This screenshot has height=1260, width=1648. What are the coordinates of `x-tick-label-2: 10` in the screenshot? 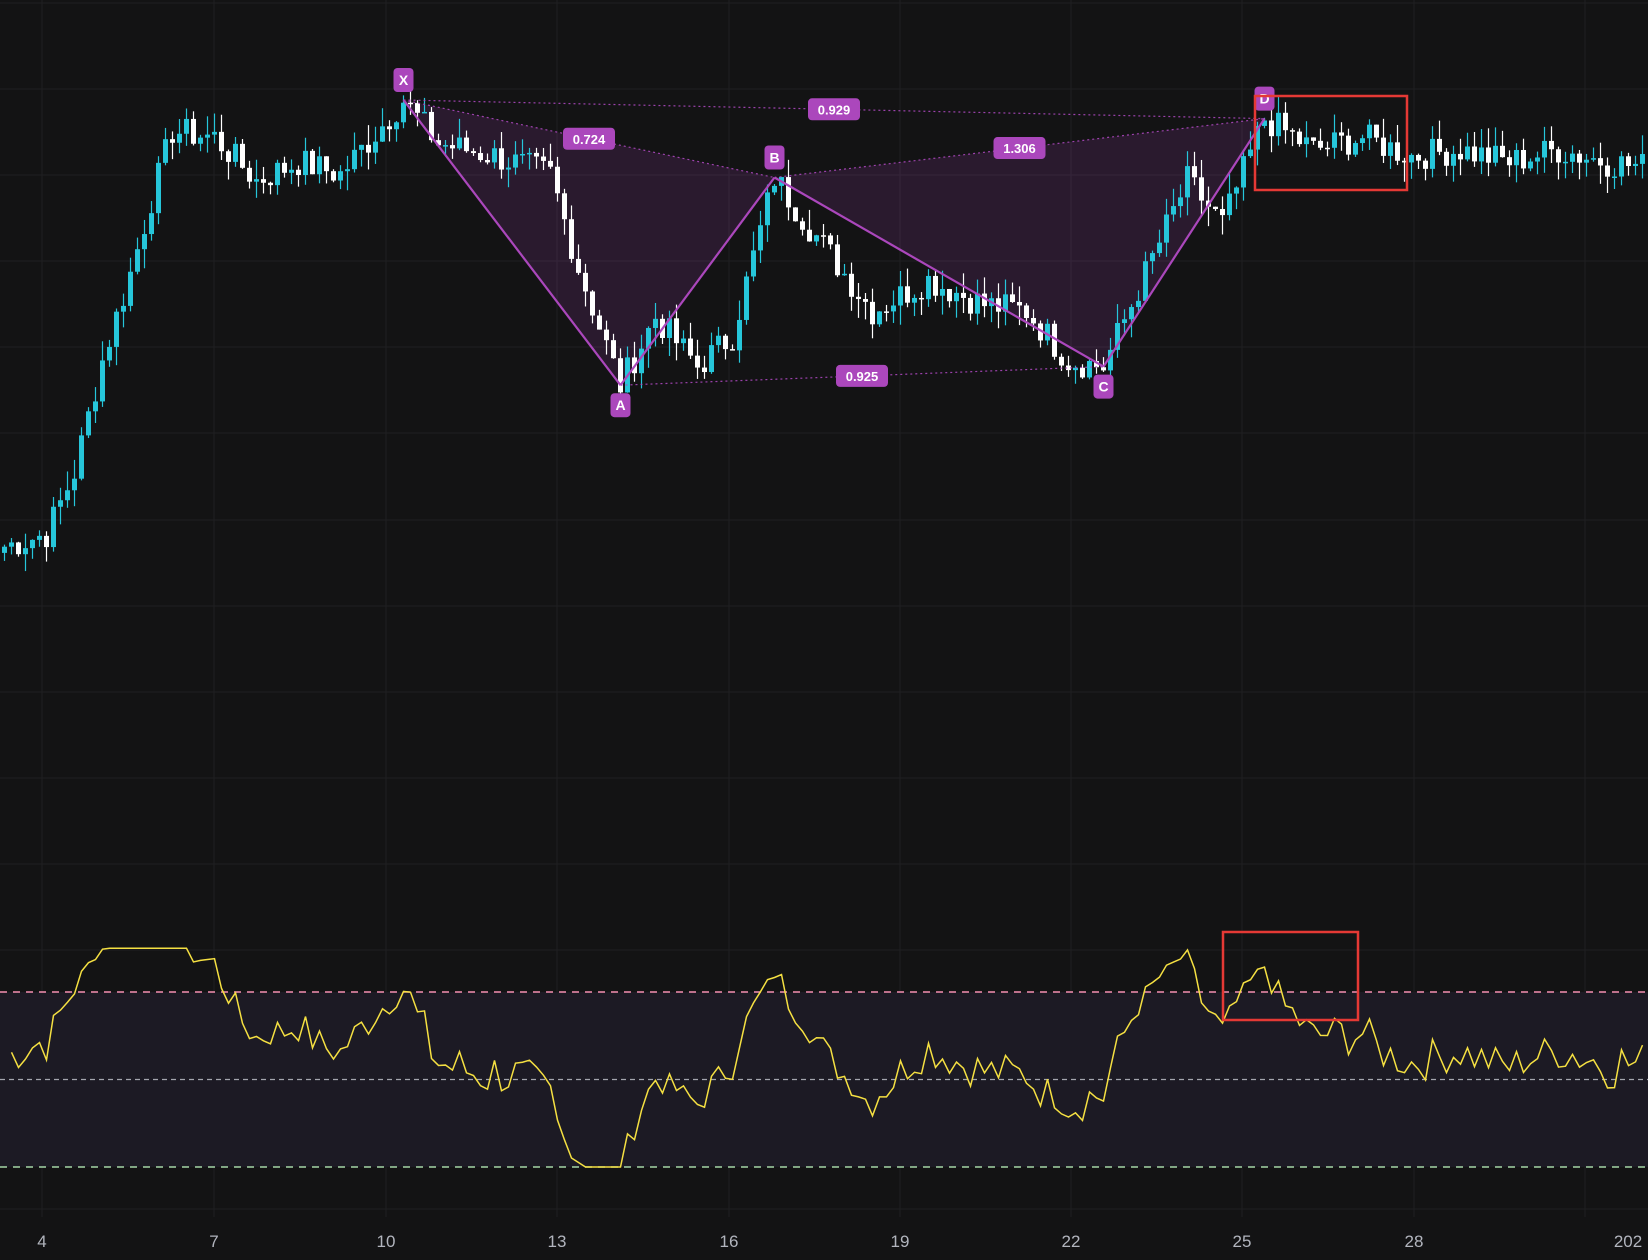 It's located at (386, 1241).